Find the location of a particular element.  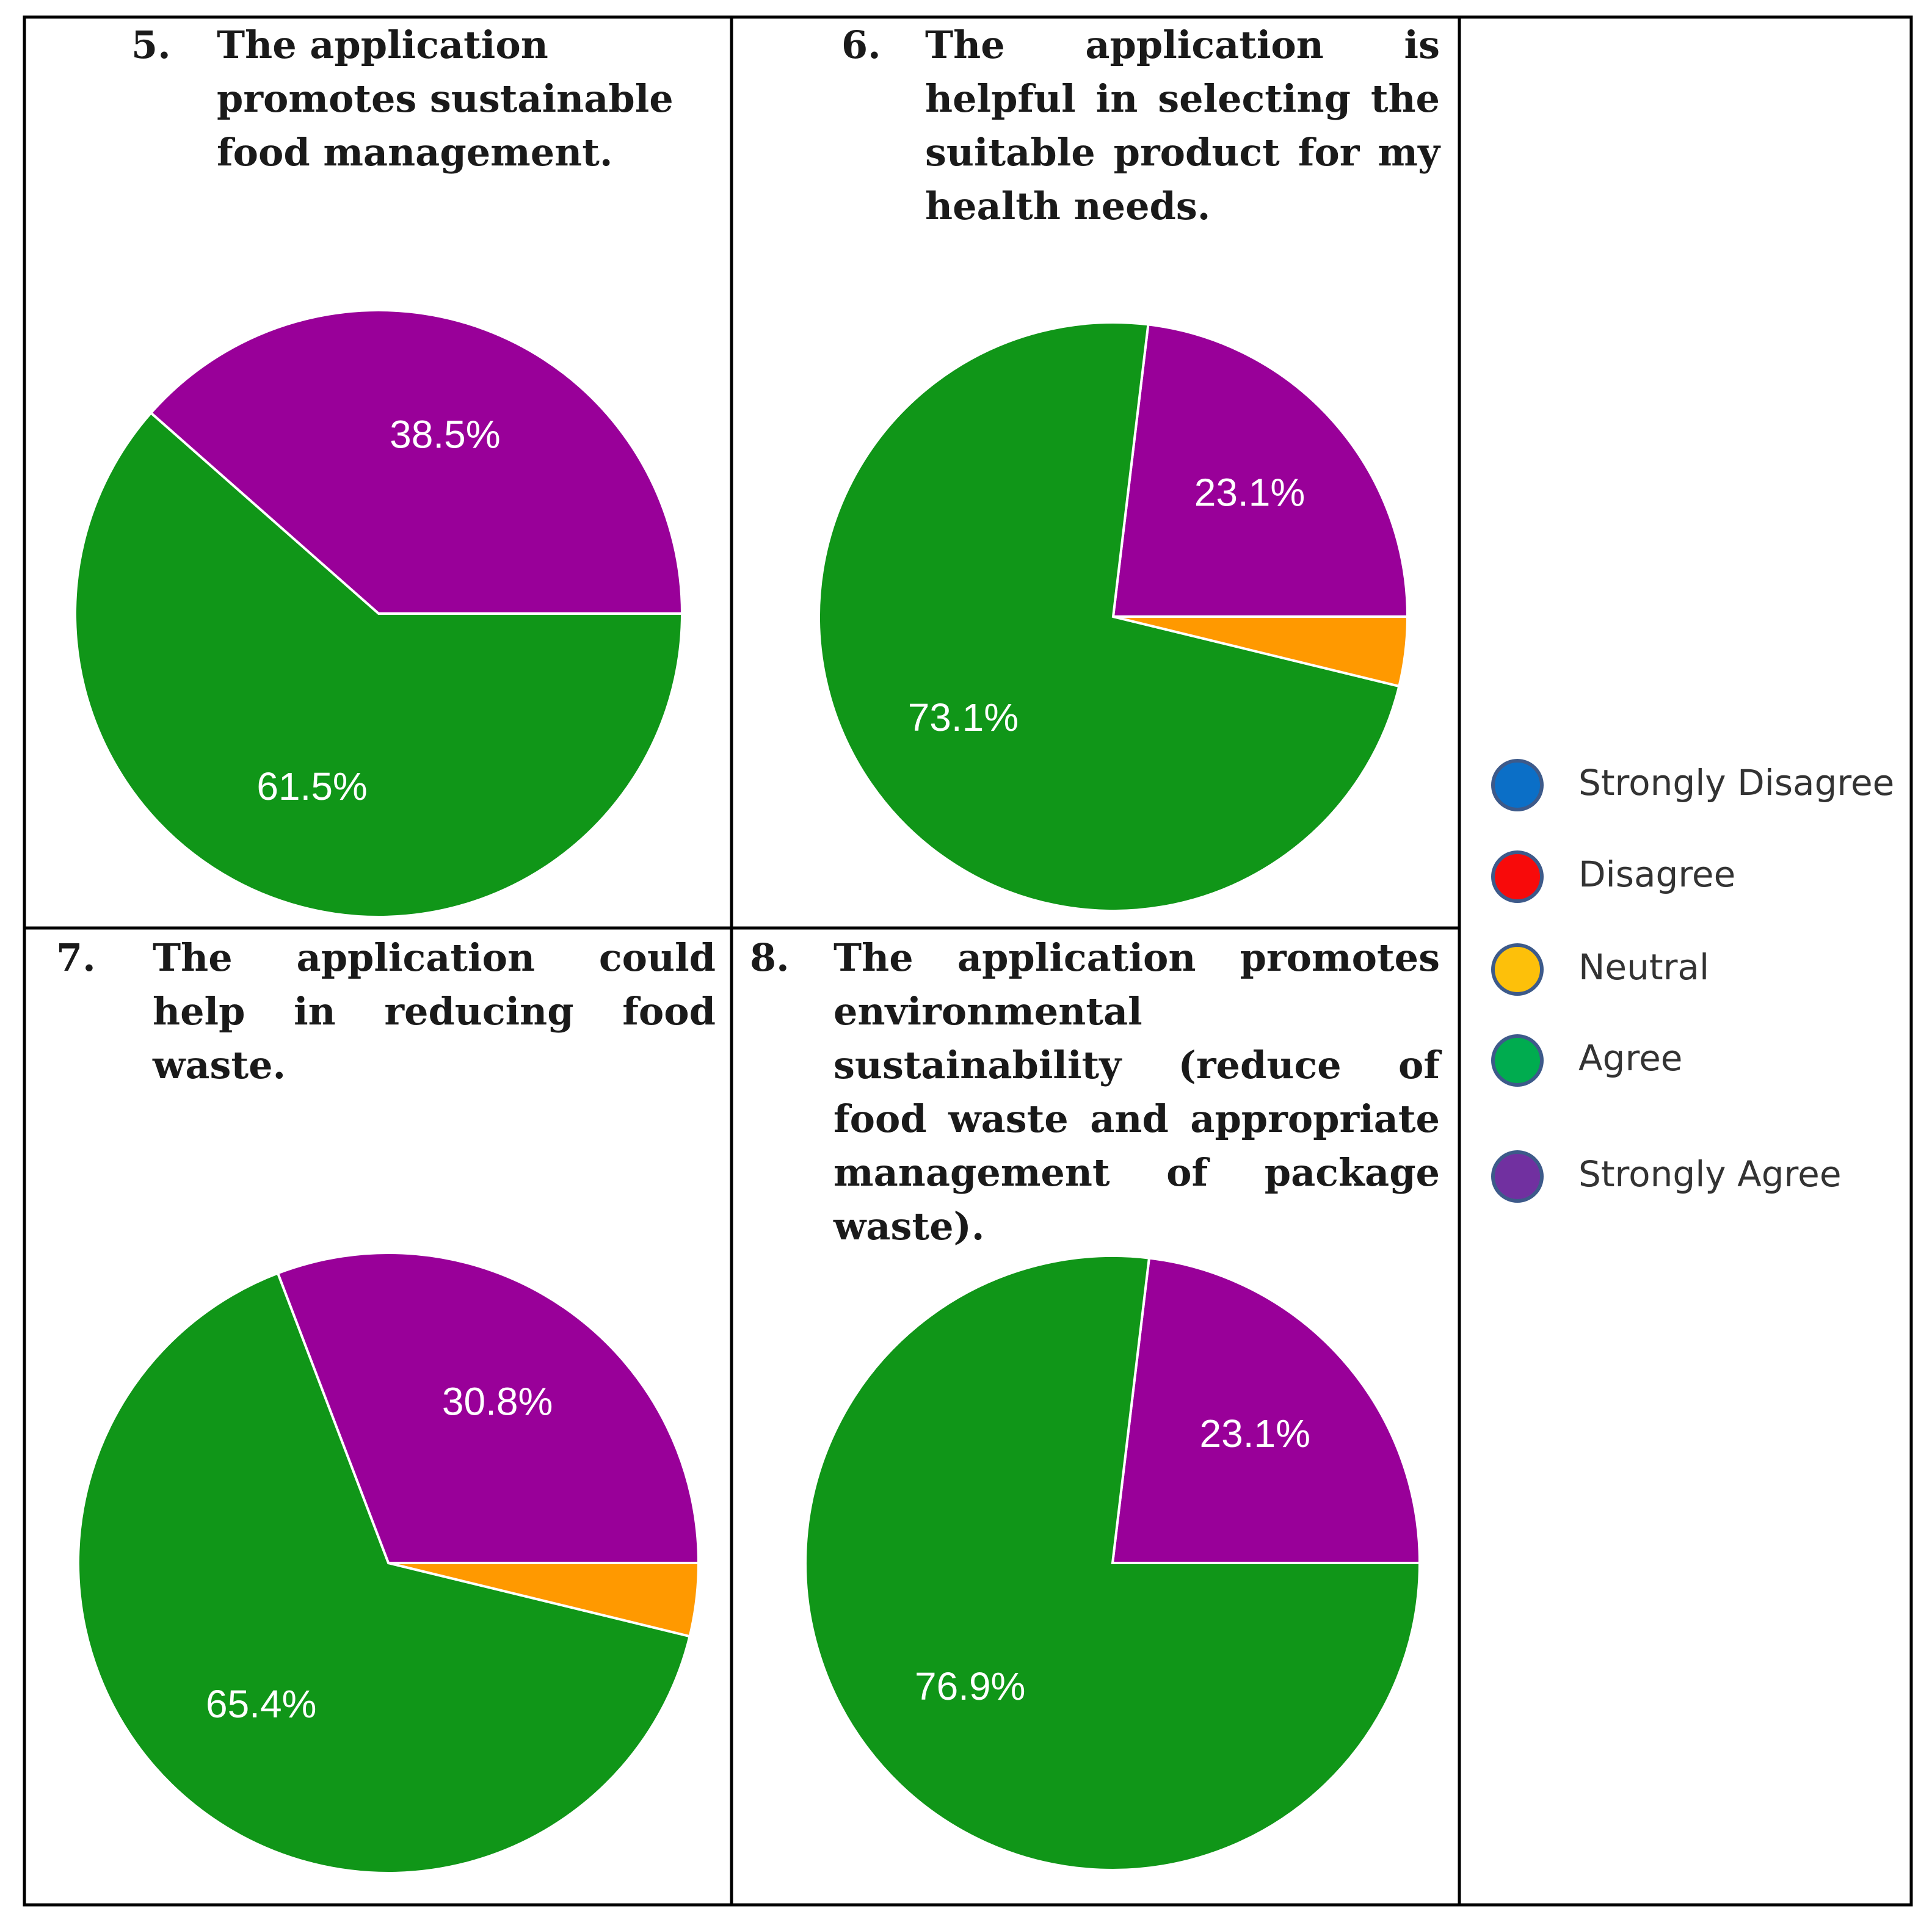

data-label: 61.5% is located at coordinates (311, 786).